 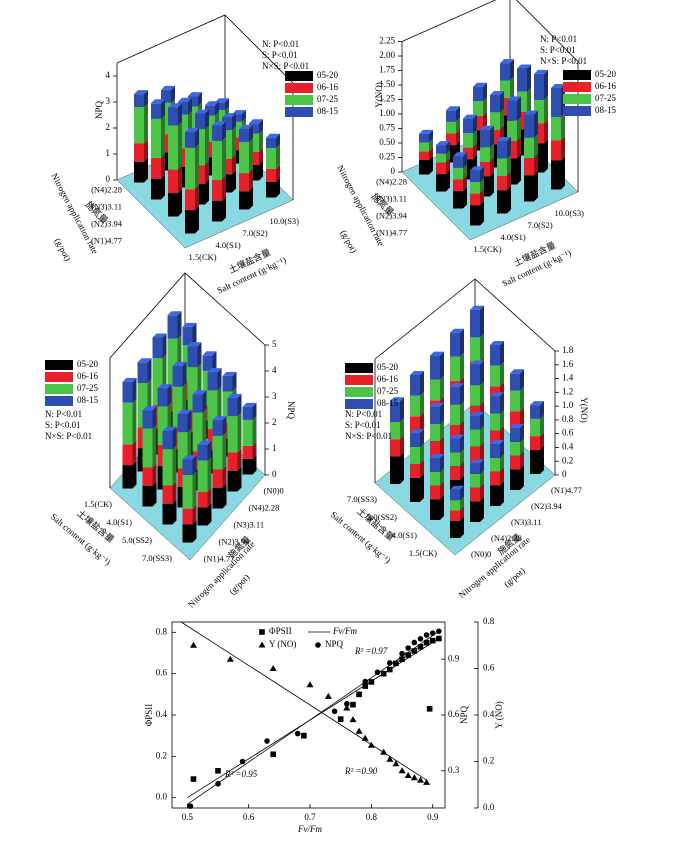 I want to click on y-tick-label: (N0)0, so click(x=274, y=490).